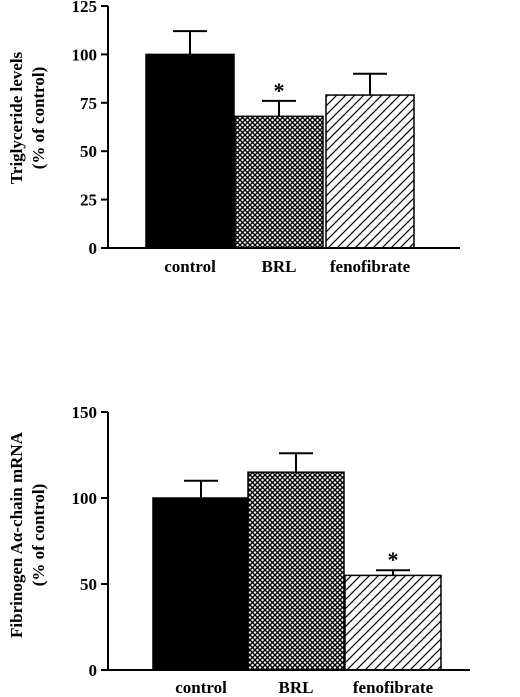 The height and width of the screenshot is (697, 520). Describe the element at coordinates (85, 412) in the screenshot. I see `y-tick-label: 150` at that location.